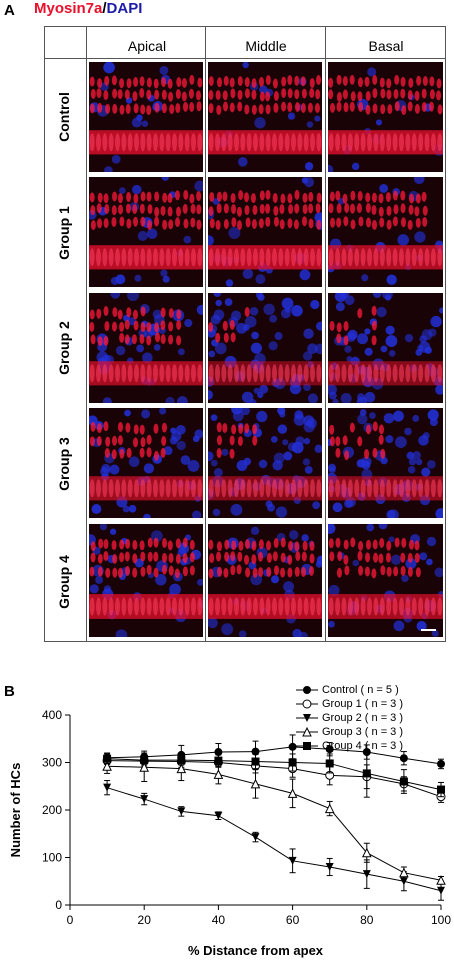 This screenshot has width=454, height=962. I want to click on x-tick-label: 100, so click(441, 920).